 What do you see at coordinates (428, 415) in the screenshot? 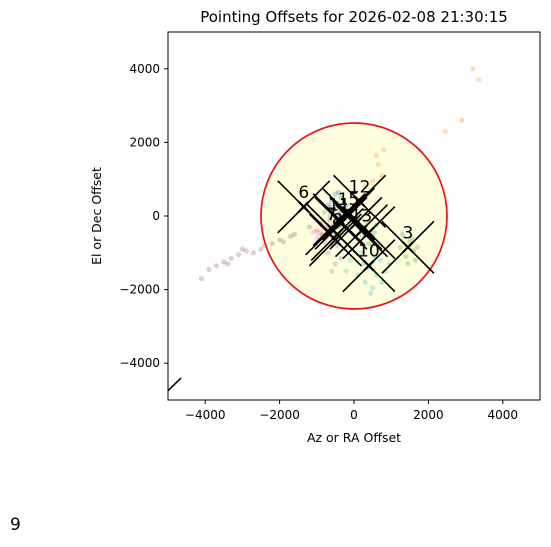
I see `x-tick-label: 2000` at bounding box center [428, 415].